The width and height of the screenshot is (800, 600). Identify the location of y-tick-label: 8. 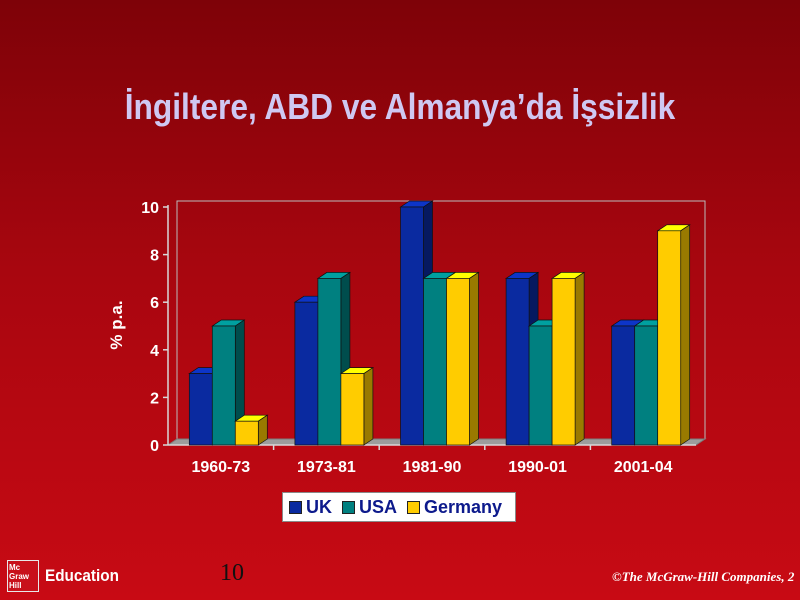
(154, 256).